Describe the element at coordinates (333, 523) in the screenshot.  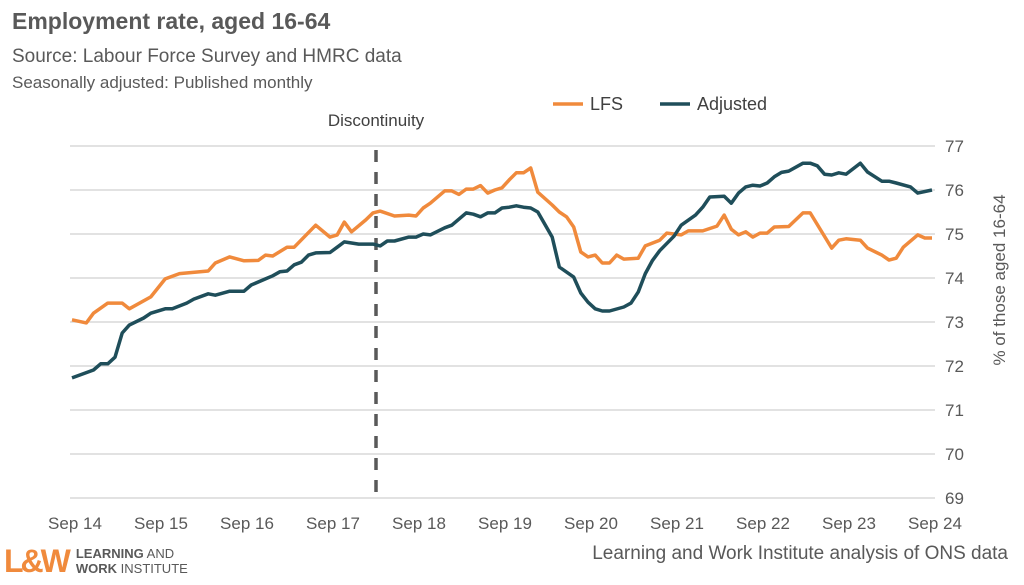
I see `x-tick-label: Sep 17` at that location.